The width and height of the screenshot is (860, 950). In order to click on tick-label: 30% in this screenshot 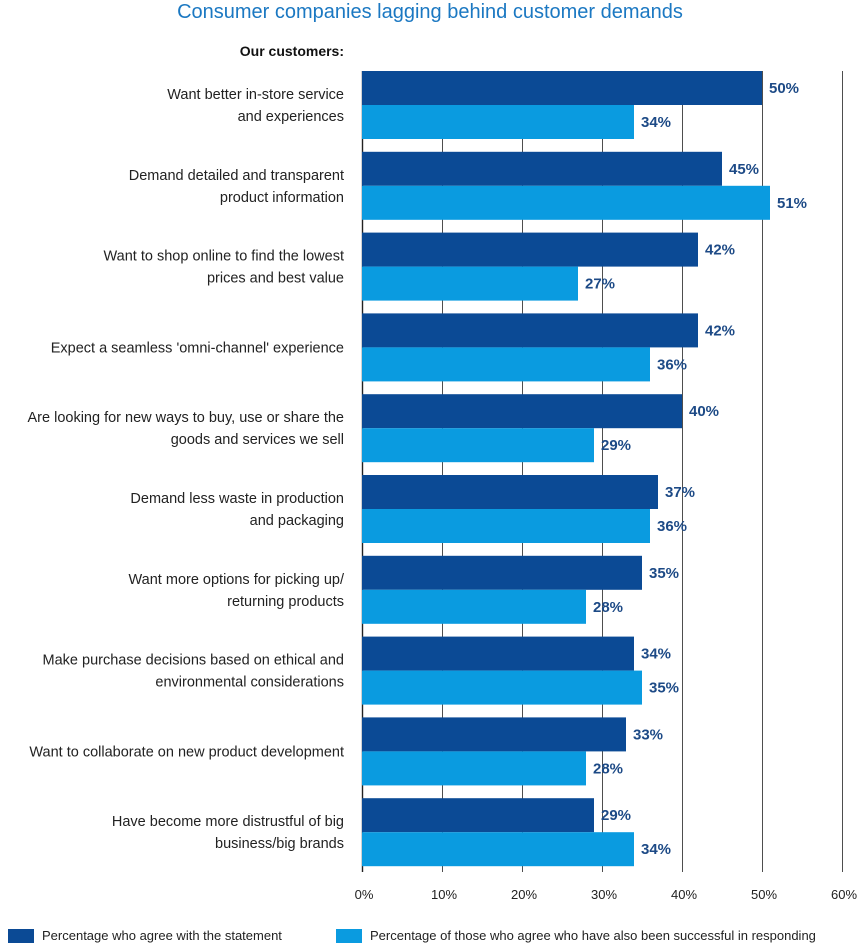, I will do `click(604, 894)`.